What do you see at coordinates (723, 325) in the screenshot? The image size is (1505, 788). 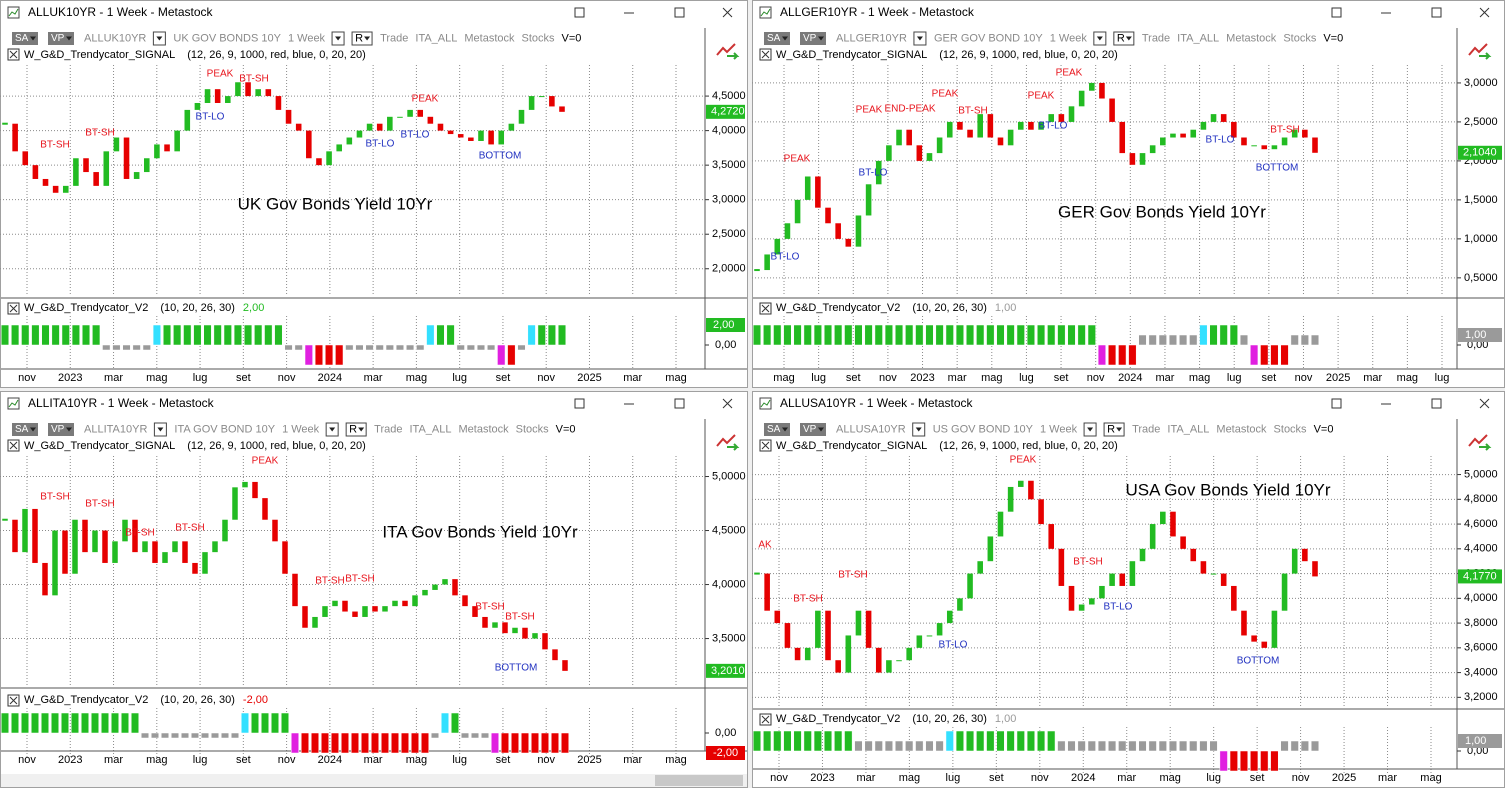 I see `indicator-last-label: 2,00` at bounding box center [723, 325].